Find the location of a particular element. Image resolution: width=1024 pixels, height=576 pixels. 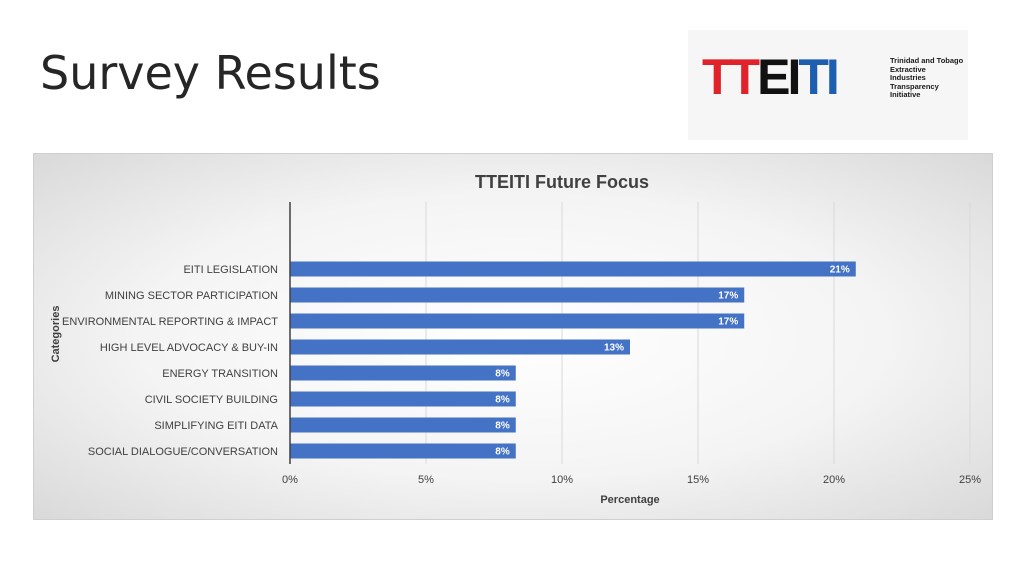

category-label: ENVIRONMENTAL REPORTING & IMPACT is located at coordinates (170, 322).